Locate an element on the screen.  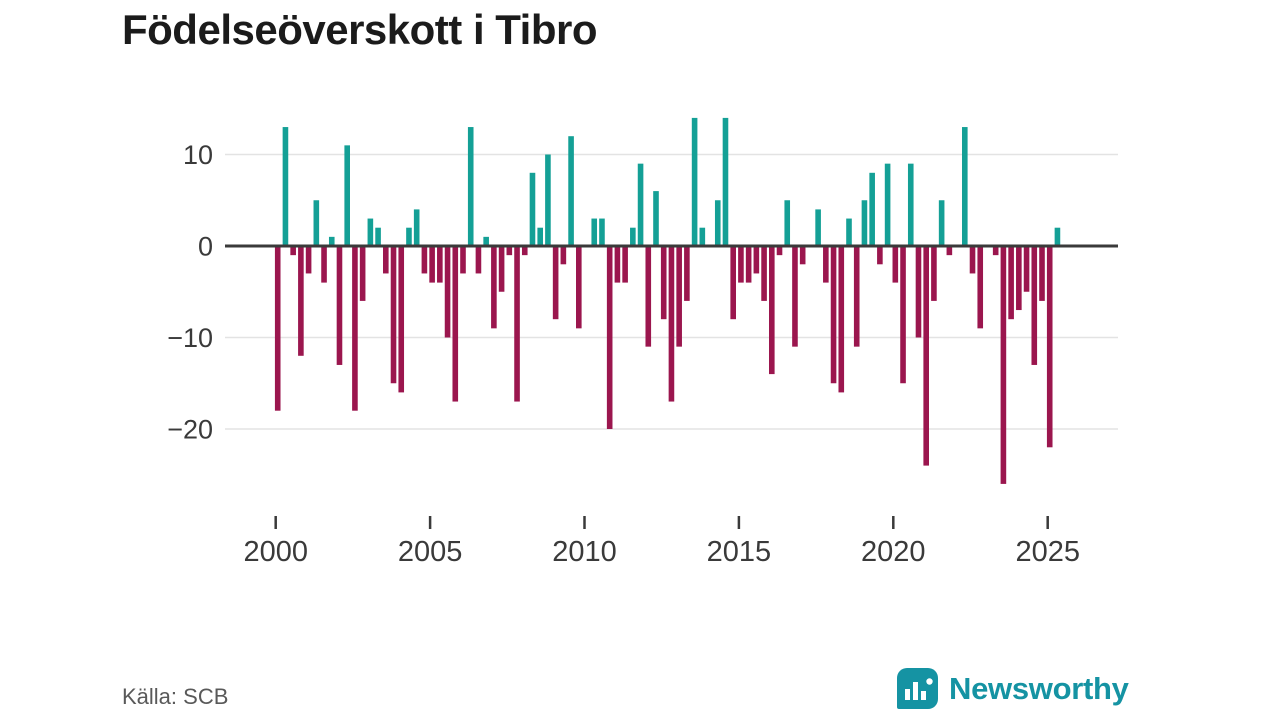
newsworthy-icon is located at coordinates (917, 688).